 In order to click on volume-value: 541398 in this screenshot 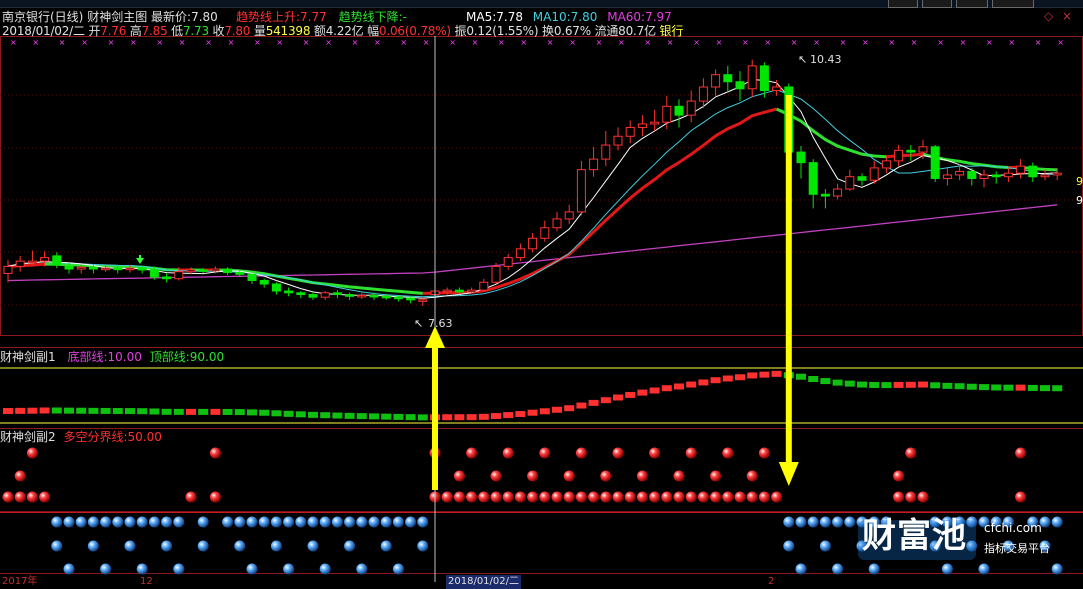, I will do `click(288, 31)`.